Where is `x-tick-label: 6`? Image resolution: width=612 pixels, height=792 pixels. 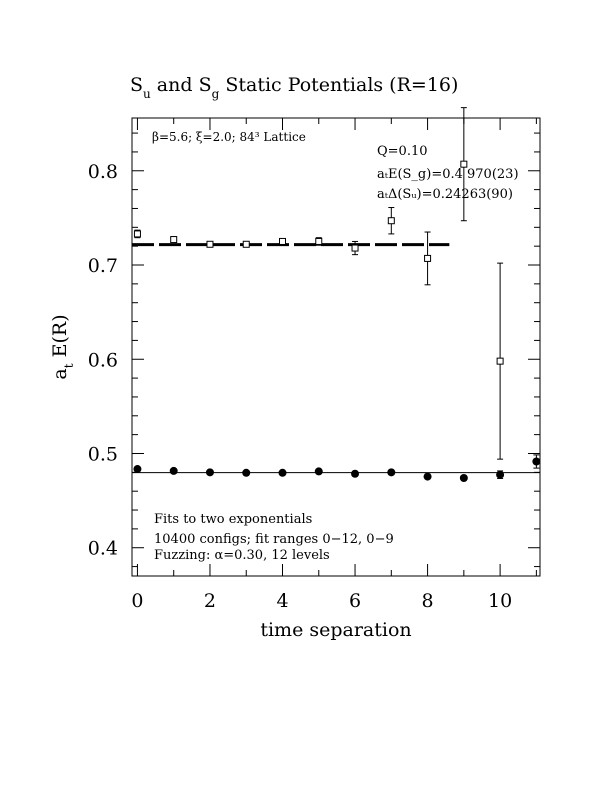
x-tick-label: 6 is located at coordinates (355, 601).